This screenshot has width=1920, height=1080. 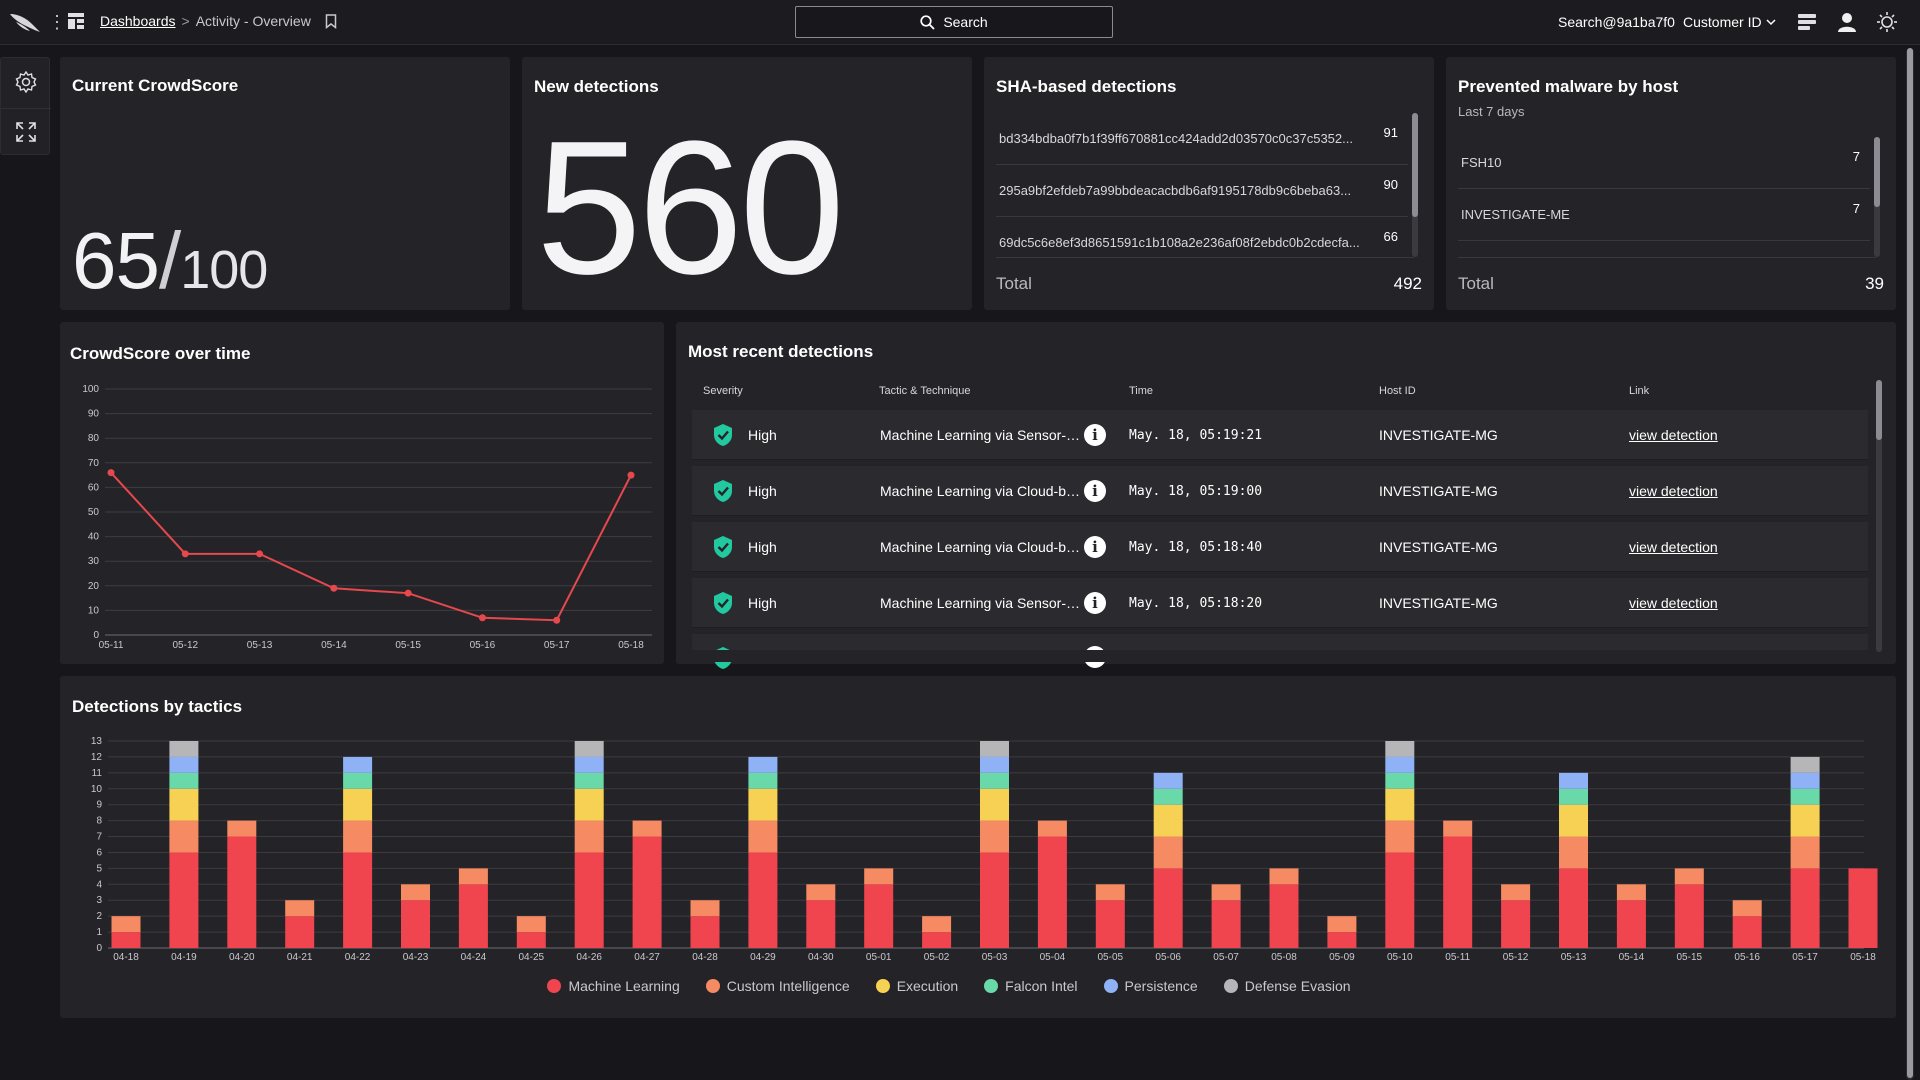 I want to click on dashboards-grid-icon, so click(x=76, y=21).